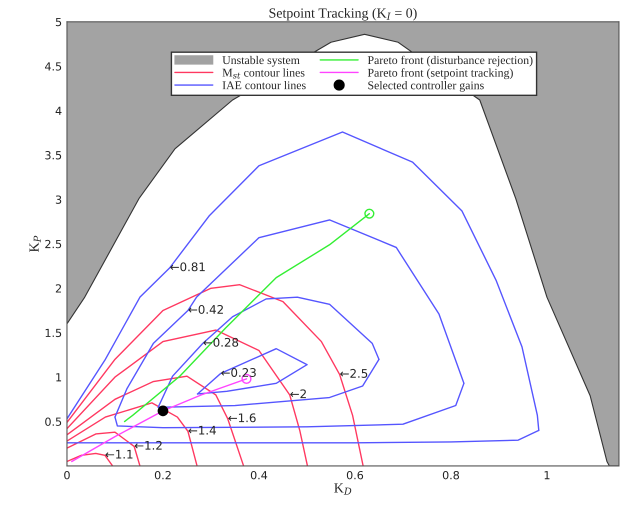 This screenshot has width=623, height=520. Describe the element at coordinates (59, 199) in the screenshot. I see `y-tick-label: 3` at that location.